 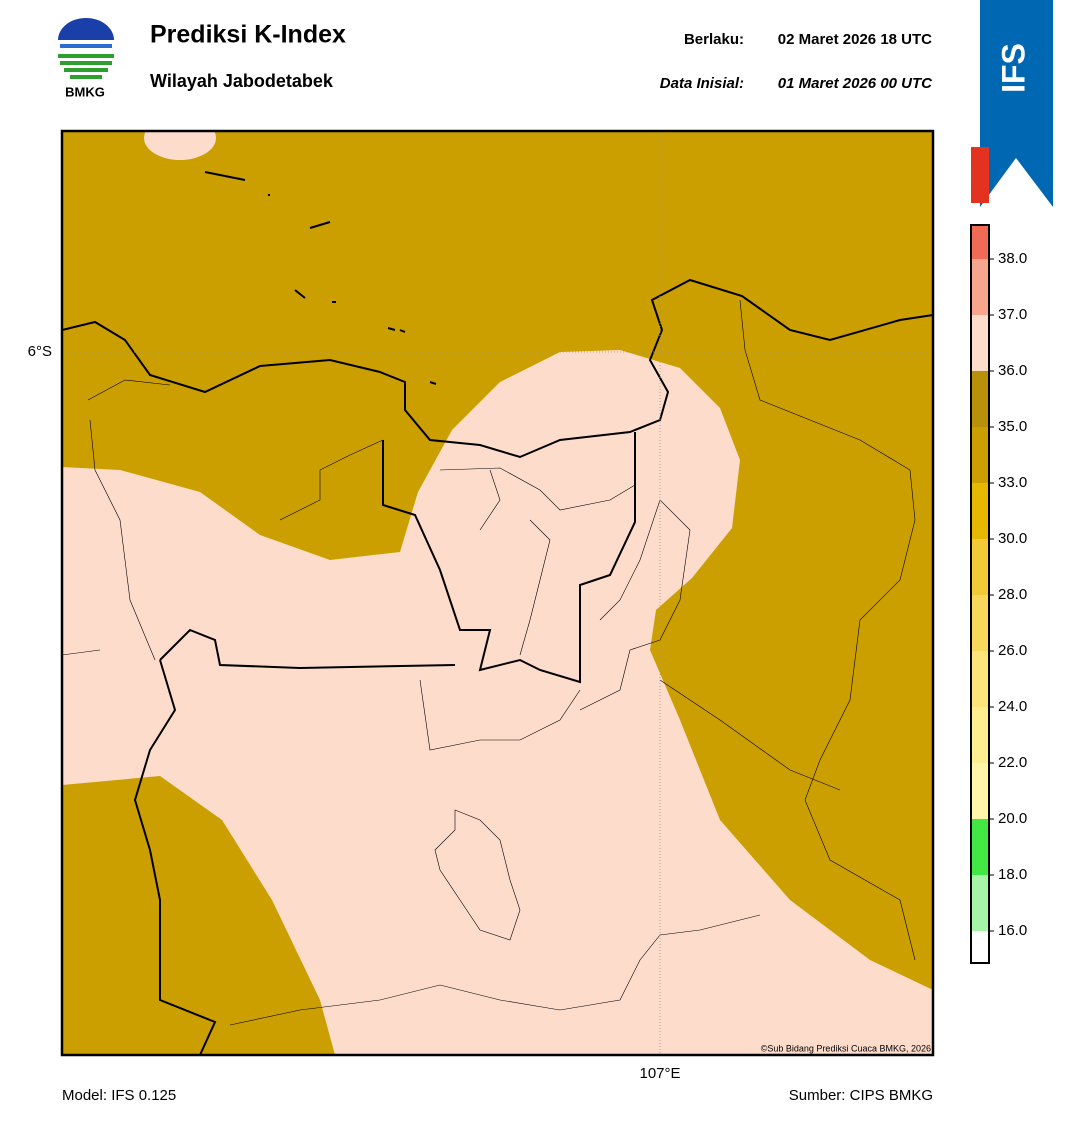 I want to click on copyright: ©Sub Bidang Prediksi Cuaca BMKG, 2026, so click(x=846, y=1048).